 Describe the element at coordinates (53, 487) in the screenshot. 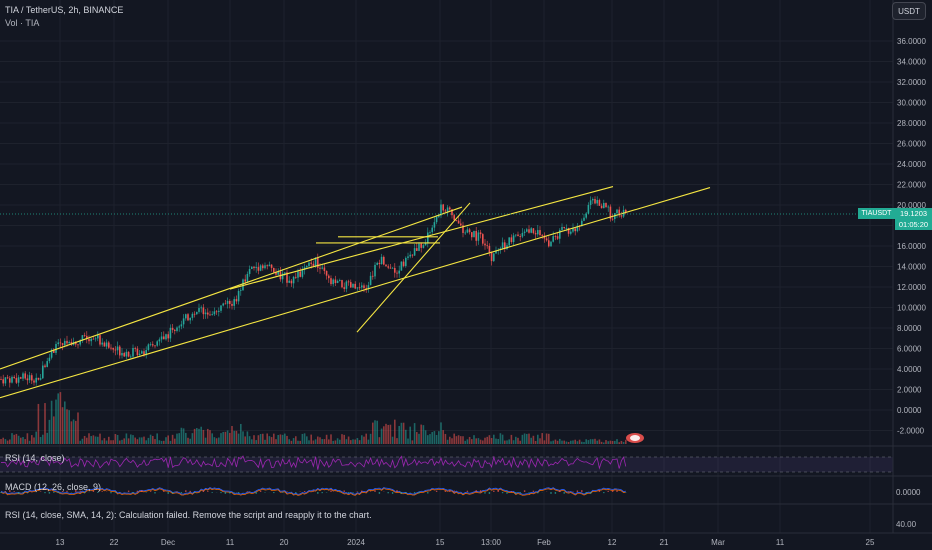

I see `macd-indicator-label: MACD (12, 26, close, 9)` at that location.